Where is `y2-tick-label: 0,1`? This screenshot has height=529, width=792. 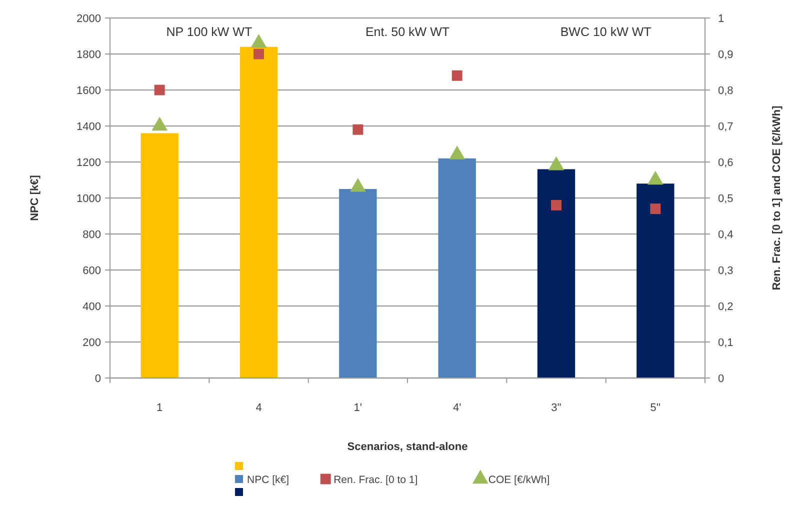
y2-tick-label: 0,1 is located at coordinates (726, 343).